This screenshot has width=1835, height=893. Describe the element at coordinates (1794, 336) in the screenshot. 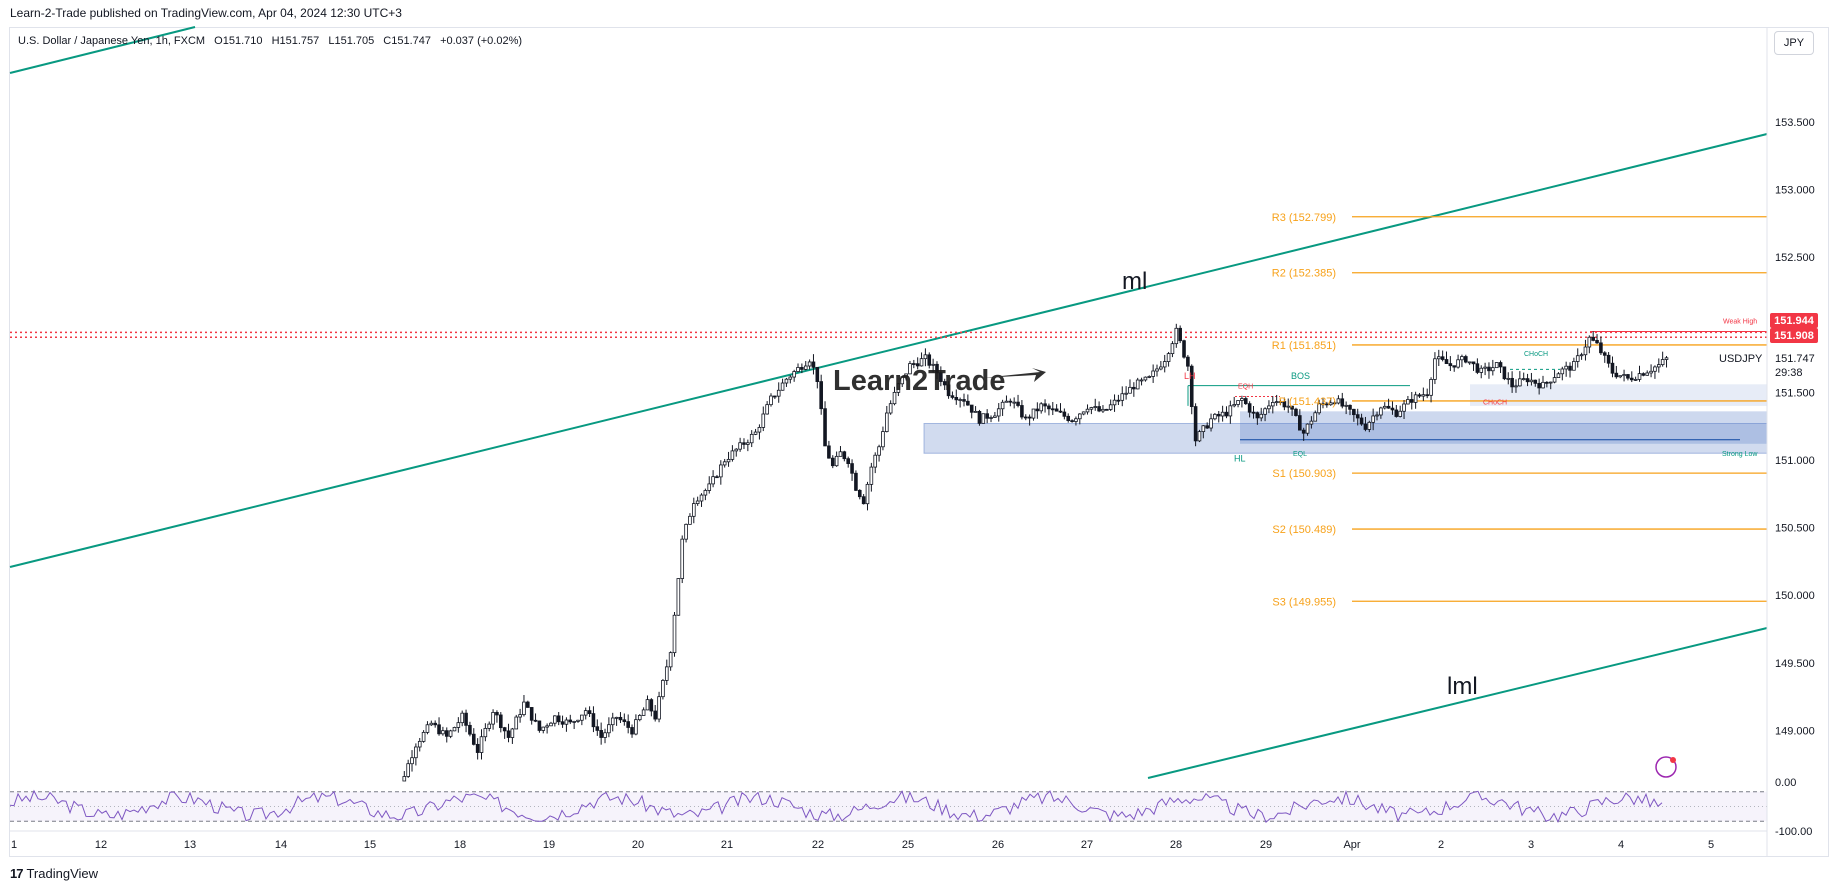

I see `price-badge-label: 151.908` at that location.